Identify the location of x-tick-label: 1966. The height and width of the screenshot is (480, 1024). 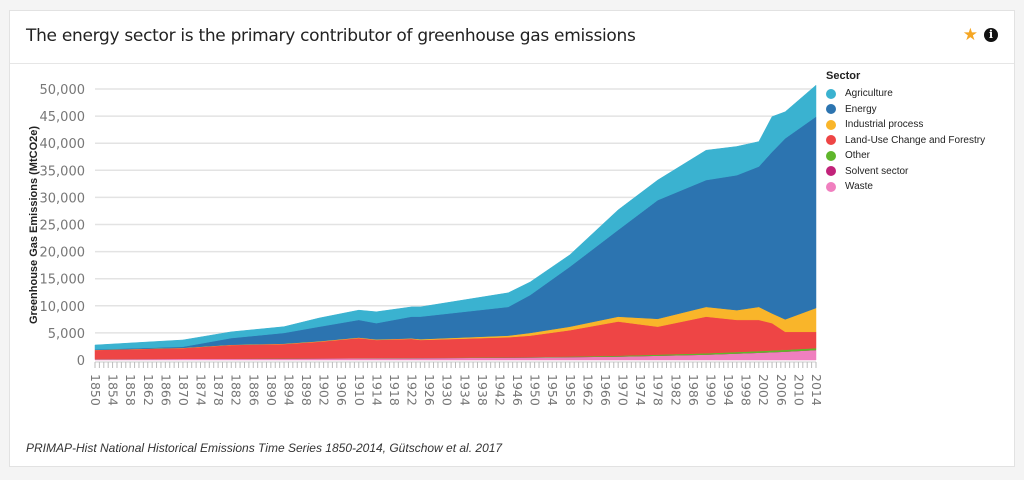
(605, 390).